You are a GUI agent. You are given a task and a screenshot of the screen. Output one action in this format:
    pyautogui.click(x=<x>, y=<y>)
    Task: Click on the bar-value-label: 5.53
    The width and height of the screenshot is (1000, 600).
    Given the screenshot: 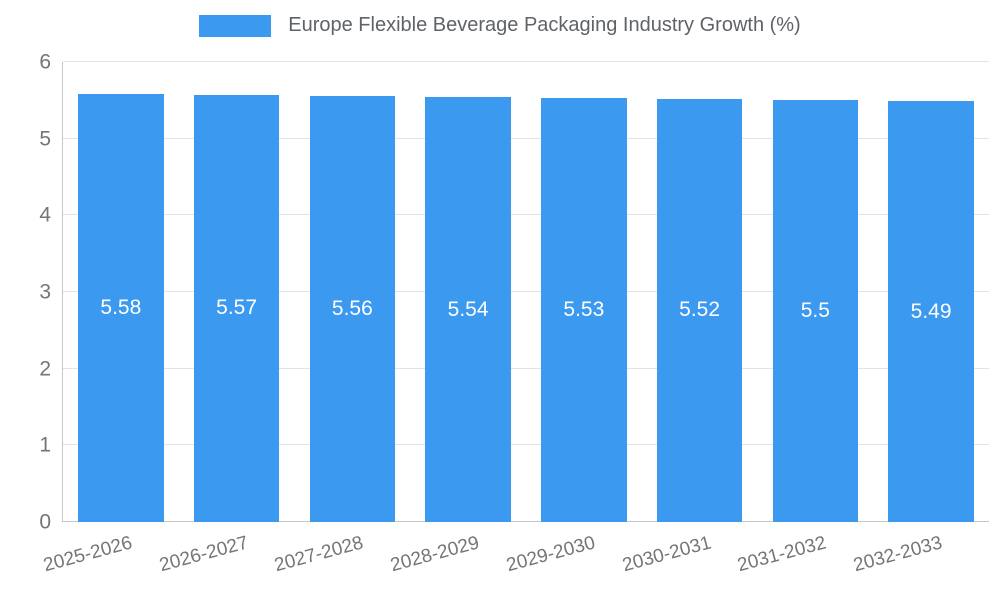 What is the action you would take?
    pyautogui.click(x=584, y=310)
    